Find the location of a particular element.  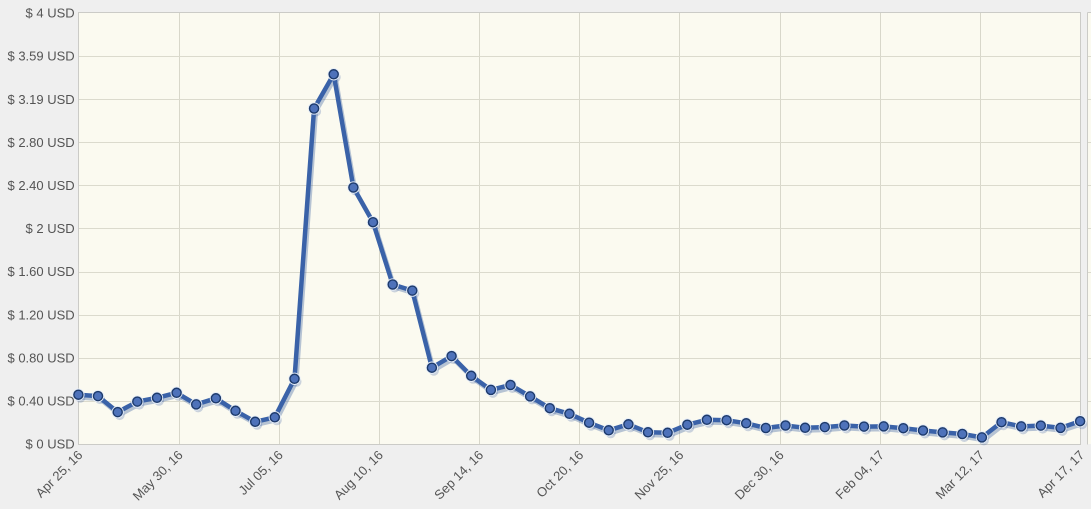

svg-text: $ 3.59 USD is located at coordinates (40, 56).